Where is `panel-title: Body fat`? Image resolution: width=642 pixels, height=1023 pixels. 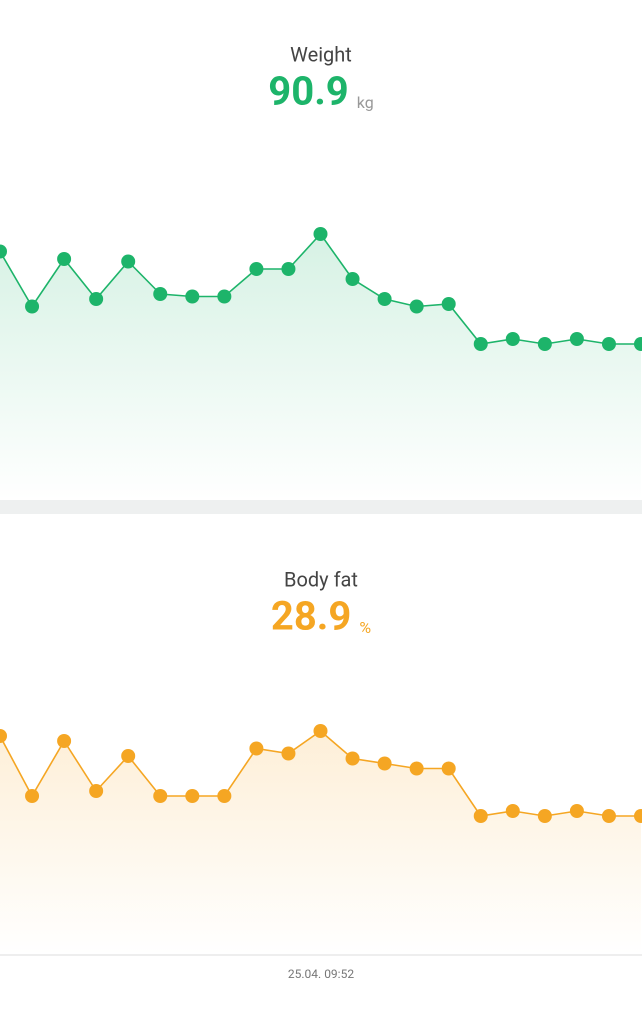
panel-title: Body fat is located at coordinates (321, 579).